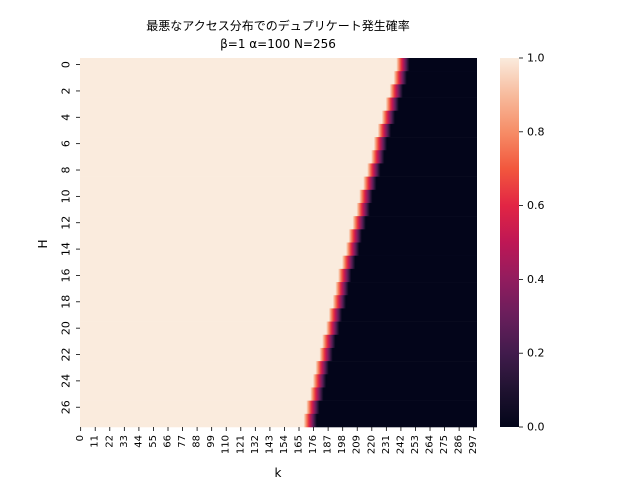  I want to click on colorbar-tick-label: 0.8, so click(536, 131).